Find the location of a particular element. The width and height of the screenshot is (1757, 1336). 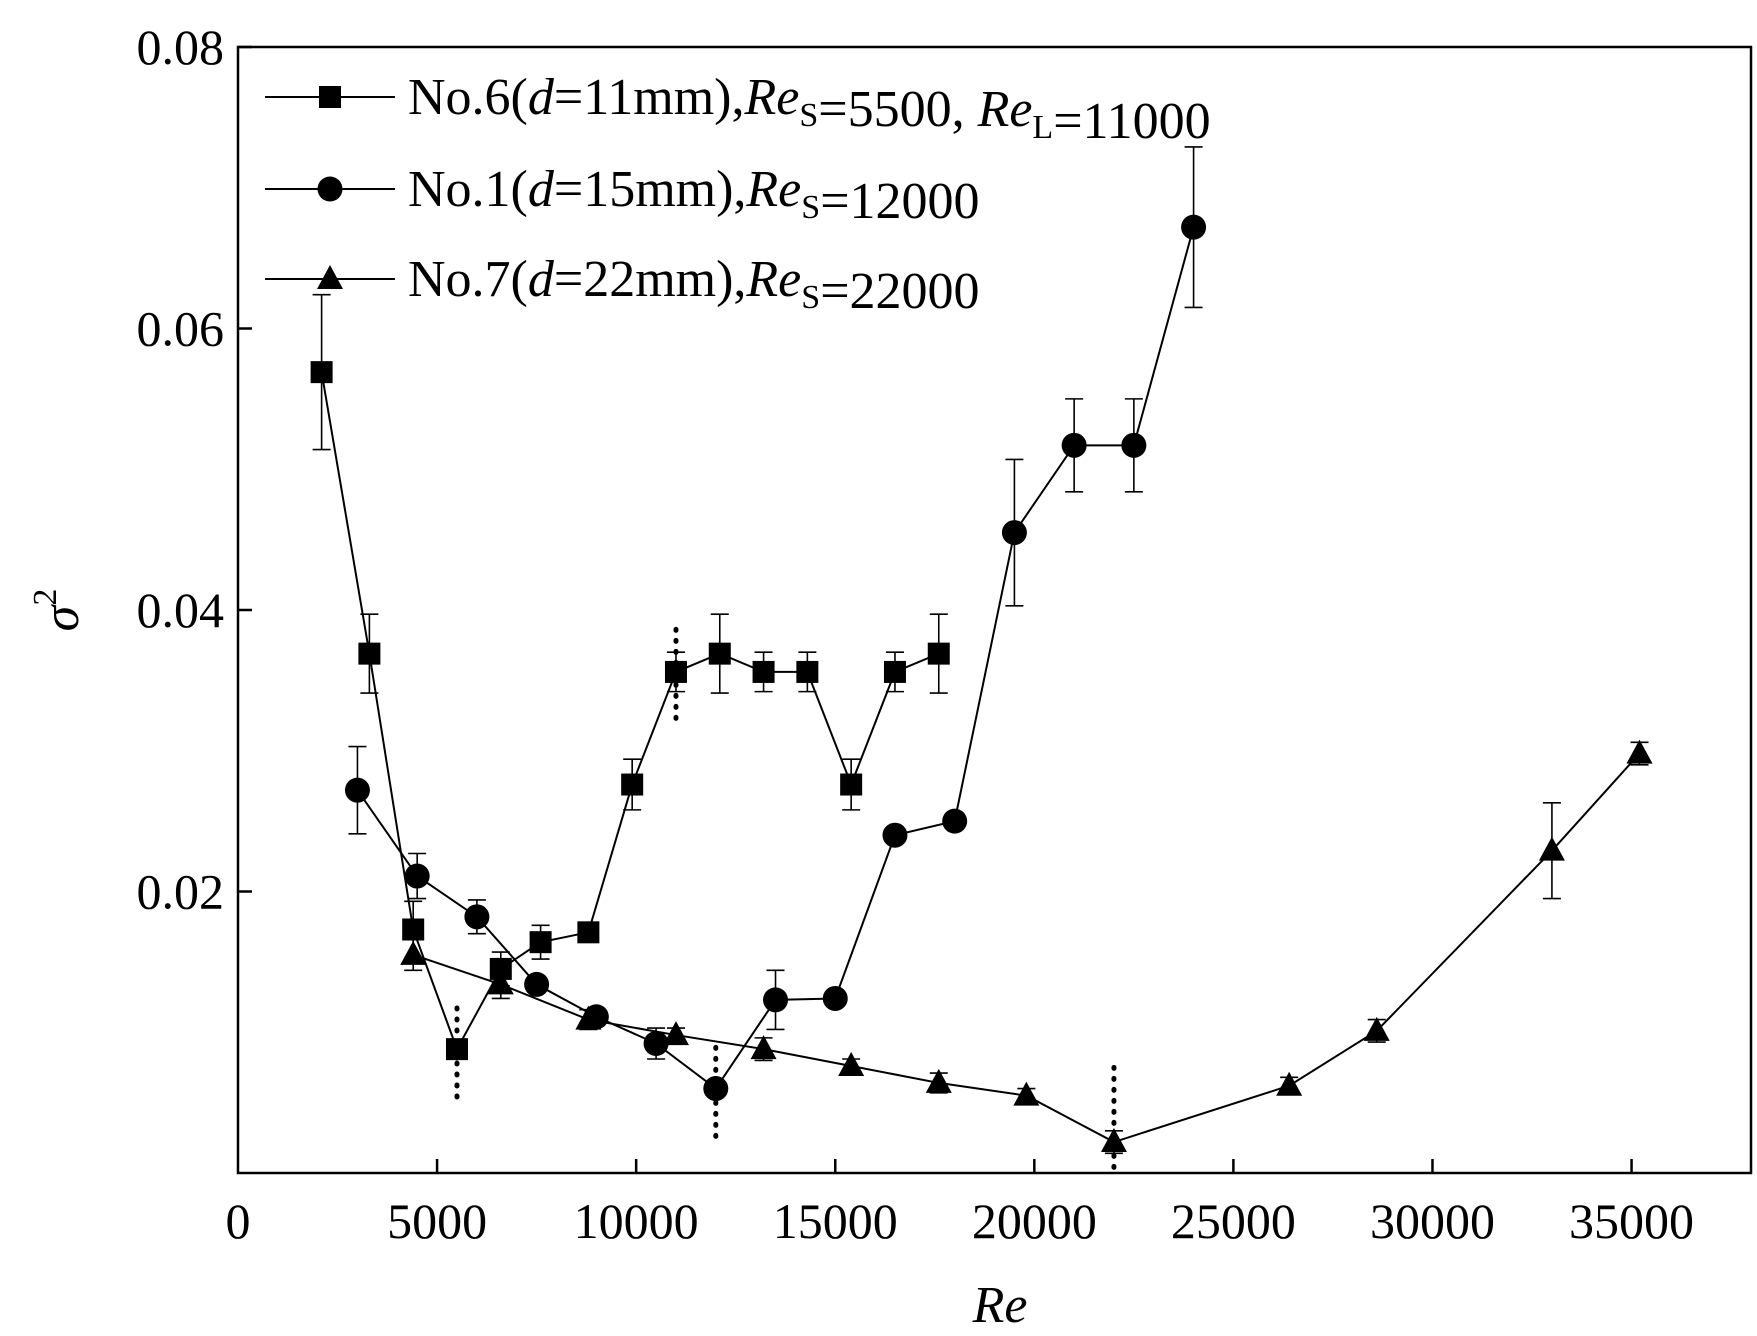

x-axis-title: Re is located at coordinates (1000, 1305).